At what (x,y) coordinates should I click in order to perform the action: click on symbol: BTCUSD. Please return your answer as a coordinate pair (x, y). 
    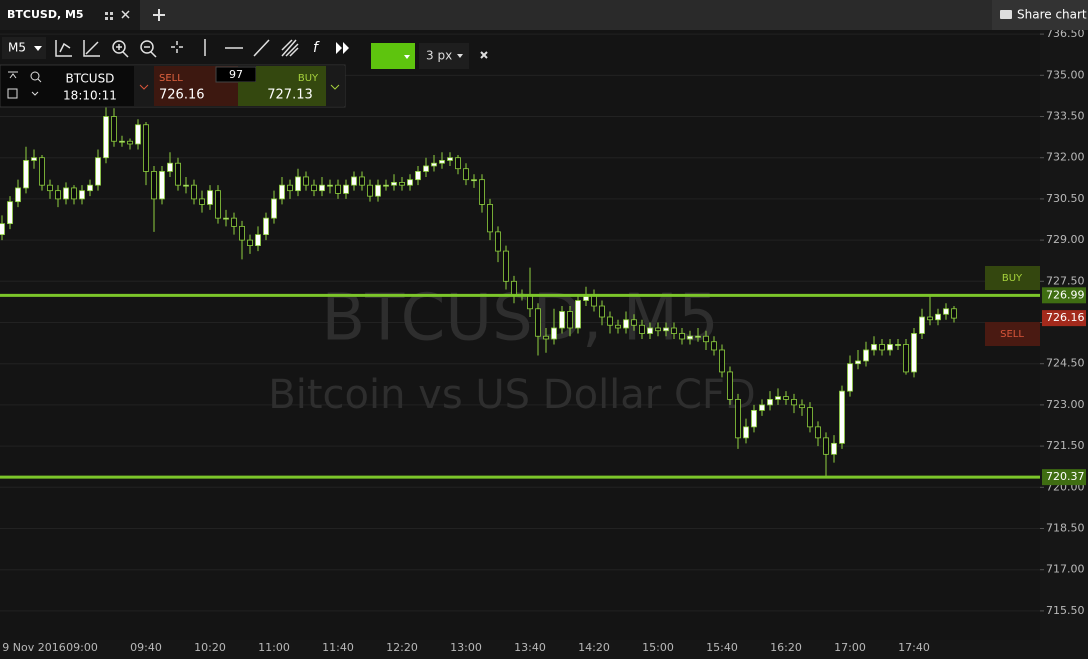
    Looking at the image, I should click on (90, 79).